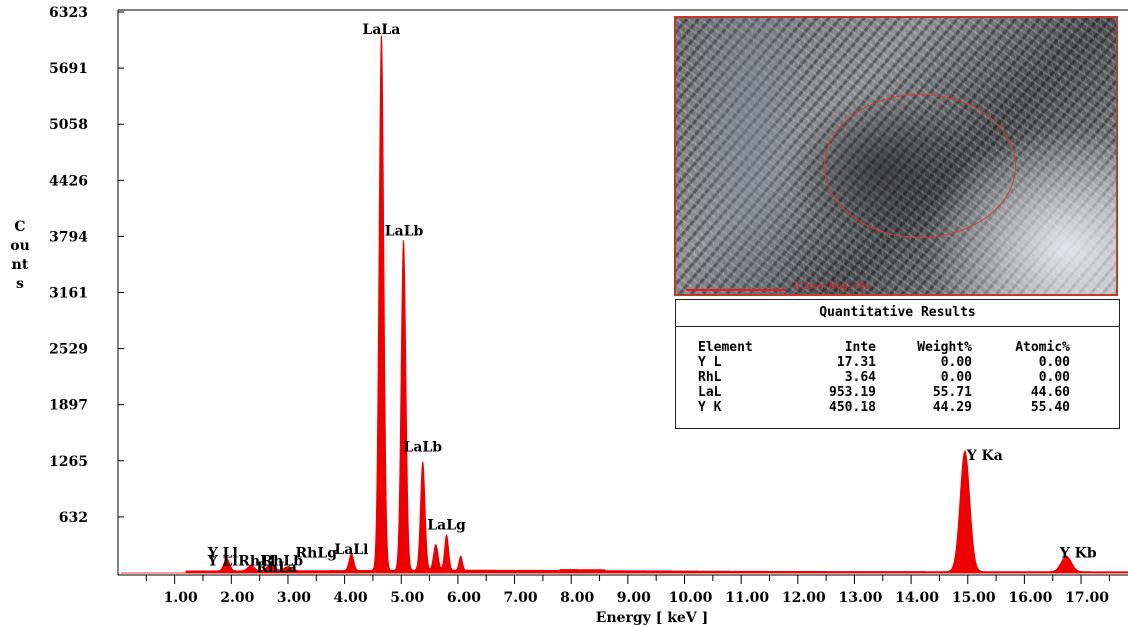 The width and height of the screenshot is (1128, 627). Describe the element at coordinates (382, 30) in the screenshot. I see `peak-label: LaLa` at that location.